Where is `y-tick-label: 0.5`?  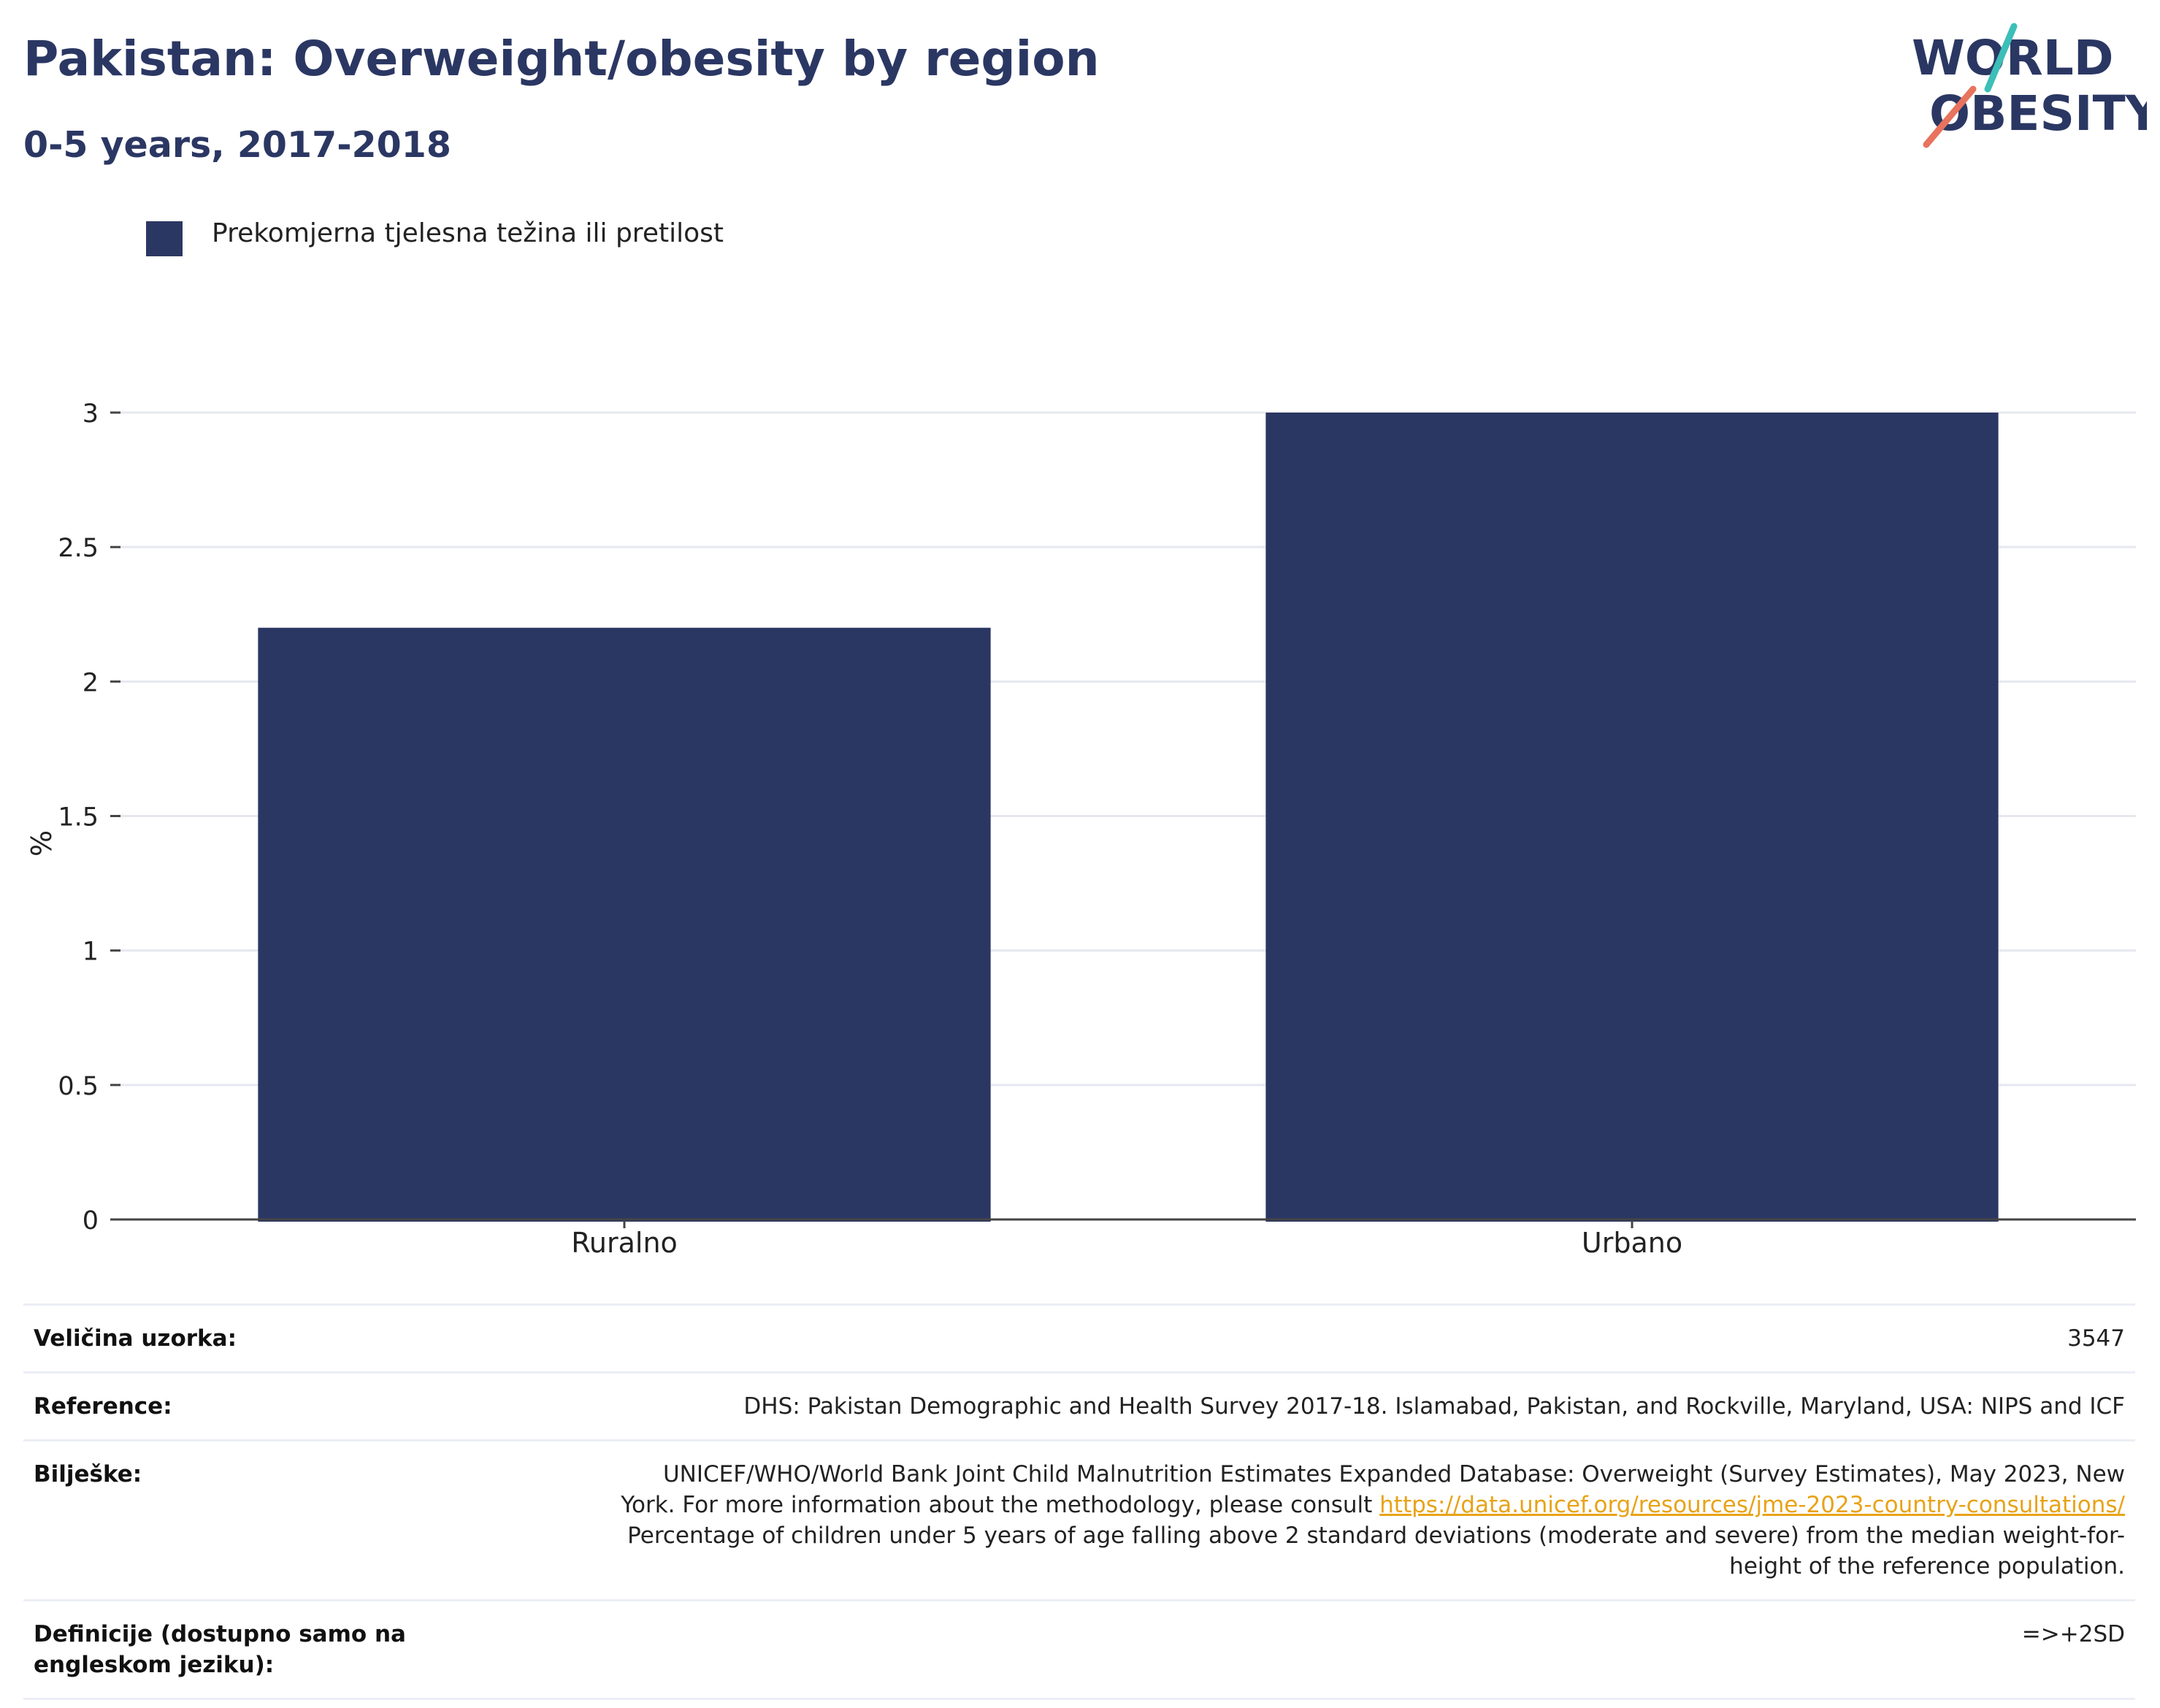
y-tick-label: 0.5 is located at coordinates (78, 1086).